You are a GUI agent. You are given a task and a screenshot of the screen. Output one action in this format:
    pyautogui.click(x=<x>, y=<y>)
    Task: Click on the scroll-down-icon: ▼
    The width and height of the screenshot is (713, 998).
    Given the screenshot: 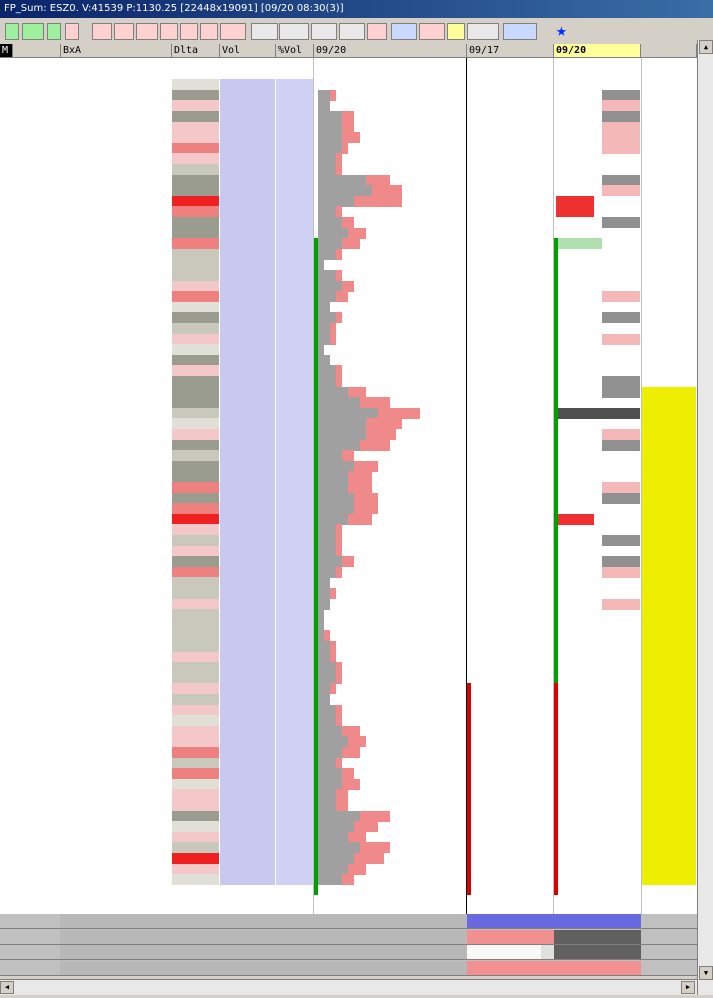 What is the action you would take?
    pyautogui.click(x=706, y=973)
    